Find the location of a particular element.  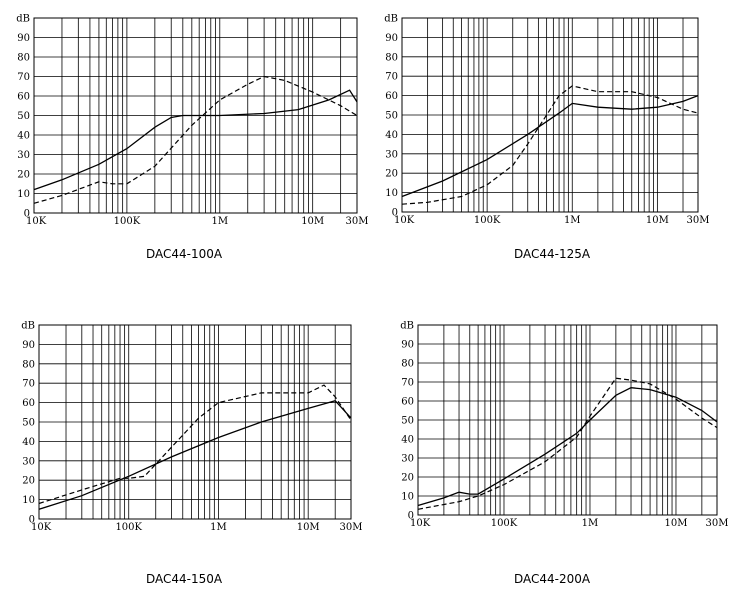

chart-caption: DAC44-150A is located at coordinates (184, 579).